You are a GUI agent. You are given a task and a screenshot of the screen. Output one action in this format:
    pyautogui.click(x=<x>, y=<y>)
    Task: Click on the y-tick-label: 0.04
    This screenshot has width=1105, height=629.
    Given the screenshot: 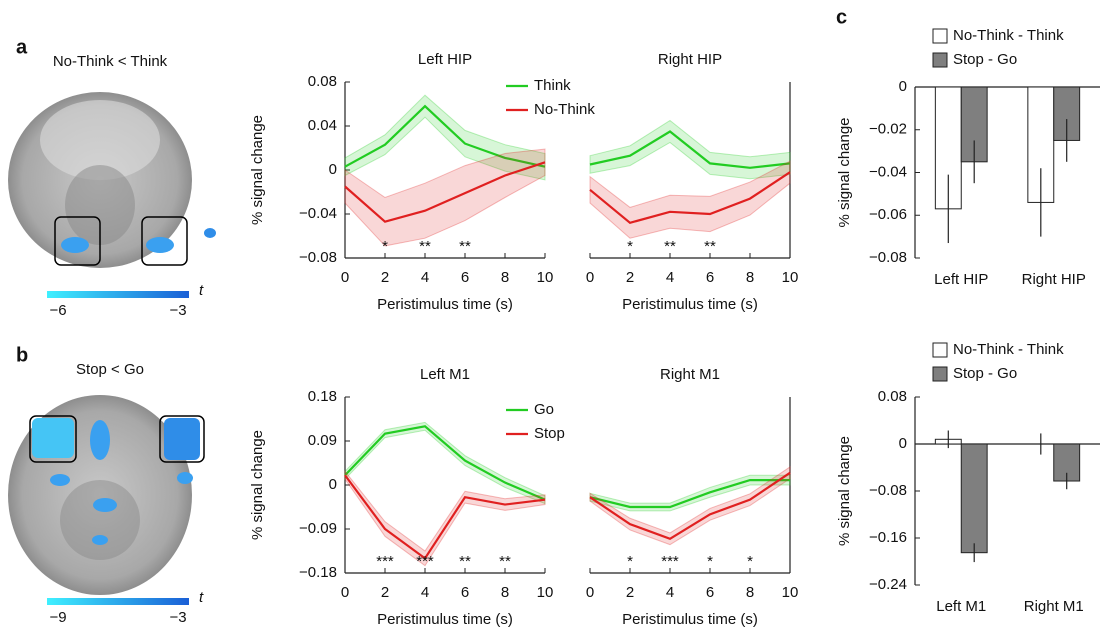 What is the action you would take?
    pyautogui.click(x=322, y=125)
    